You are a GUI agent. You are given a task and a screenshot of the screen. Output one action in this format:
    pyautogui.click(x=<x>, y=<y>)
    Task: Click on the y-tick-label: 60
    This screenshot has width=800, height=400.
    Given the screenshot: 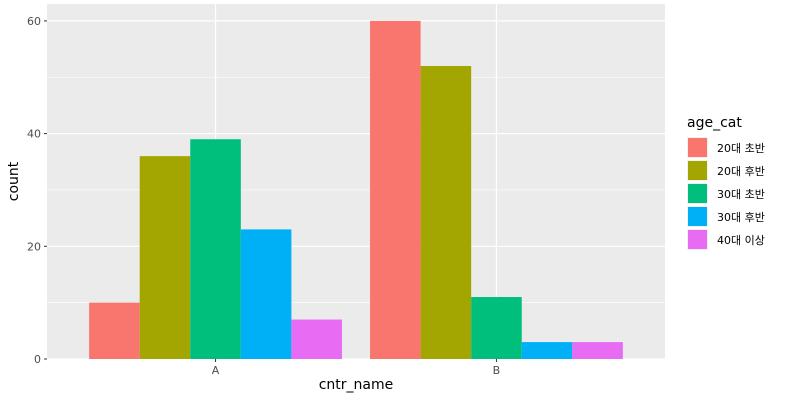 What is the action you would take?
    pyautogui.click(x=34, y=21)
    